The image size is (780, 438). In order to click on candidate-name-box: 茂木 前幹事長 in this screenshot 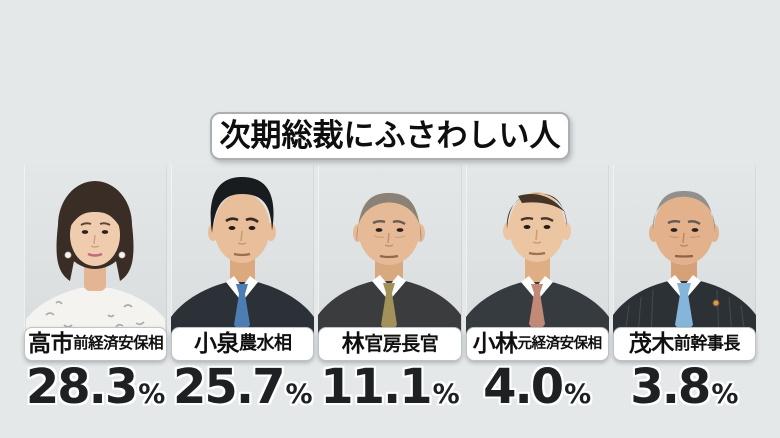, I will do `click(684, 344)`.